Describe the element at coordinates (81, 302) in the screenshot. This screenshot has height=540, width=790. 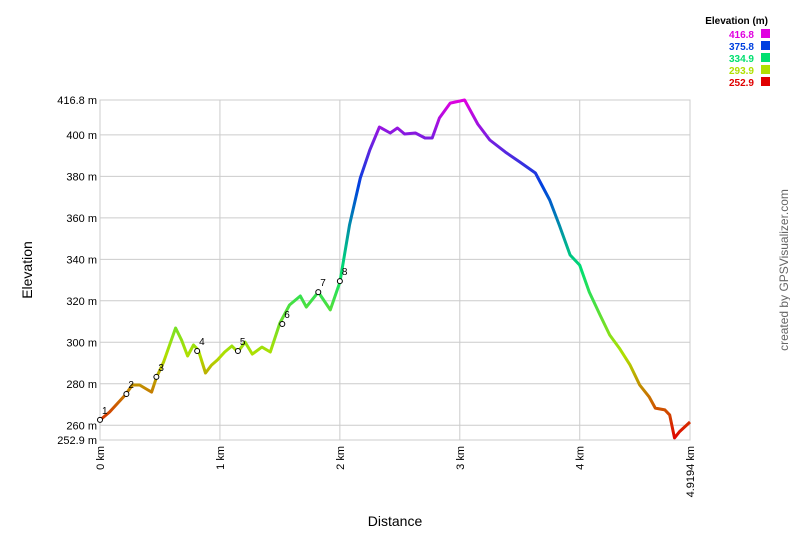
I see `y-tick-label: 320 m` at that location.